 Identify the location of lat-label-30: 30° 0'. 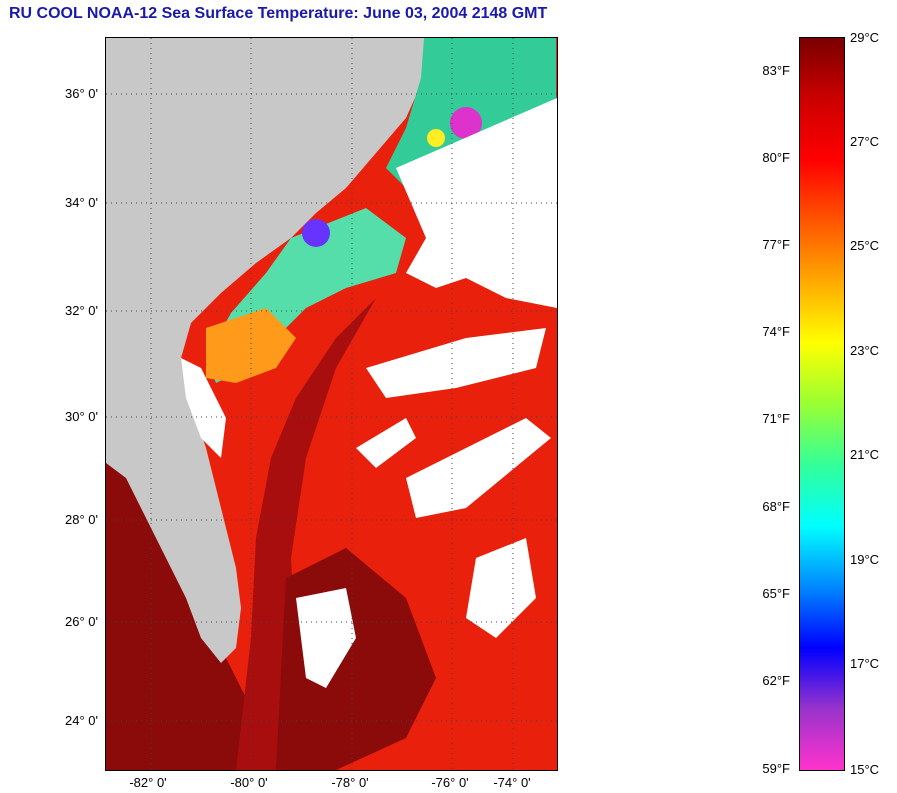
(81, 416).